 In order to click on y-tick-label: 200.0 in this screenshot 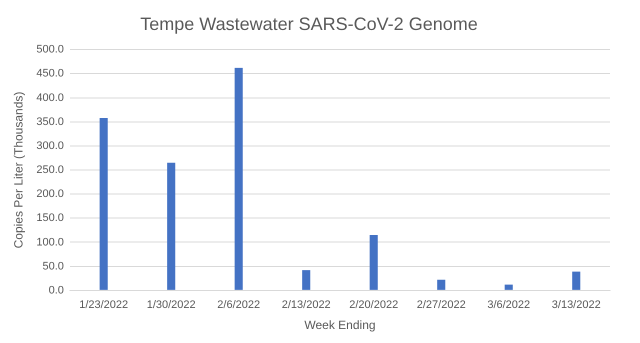, I will do `click(50, 194)`.